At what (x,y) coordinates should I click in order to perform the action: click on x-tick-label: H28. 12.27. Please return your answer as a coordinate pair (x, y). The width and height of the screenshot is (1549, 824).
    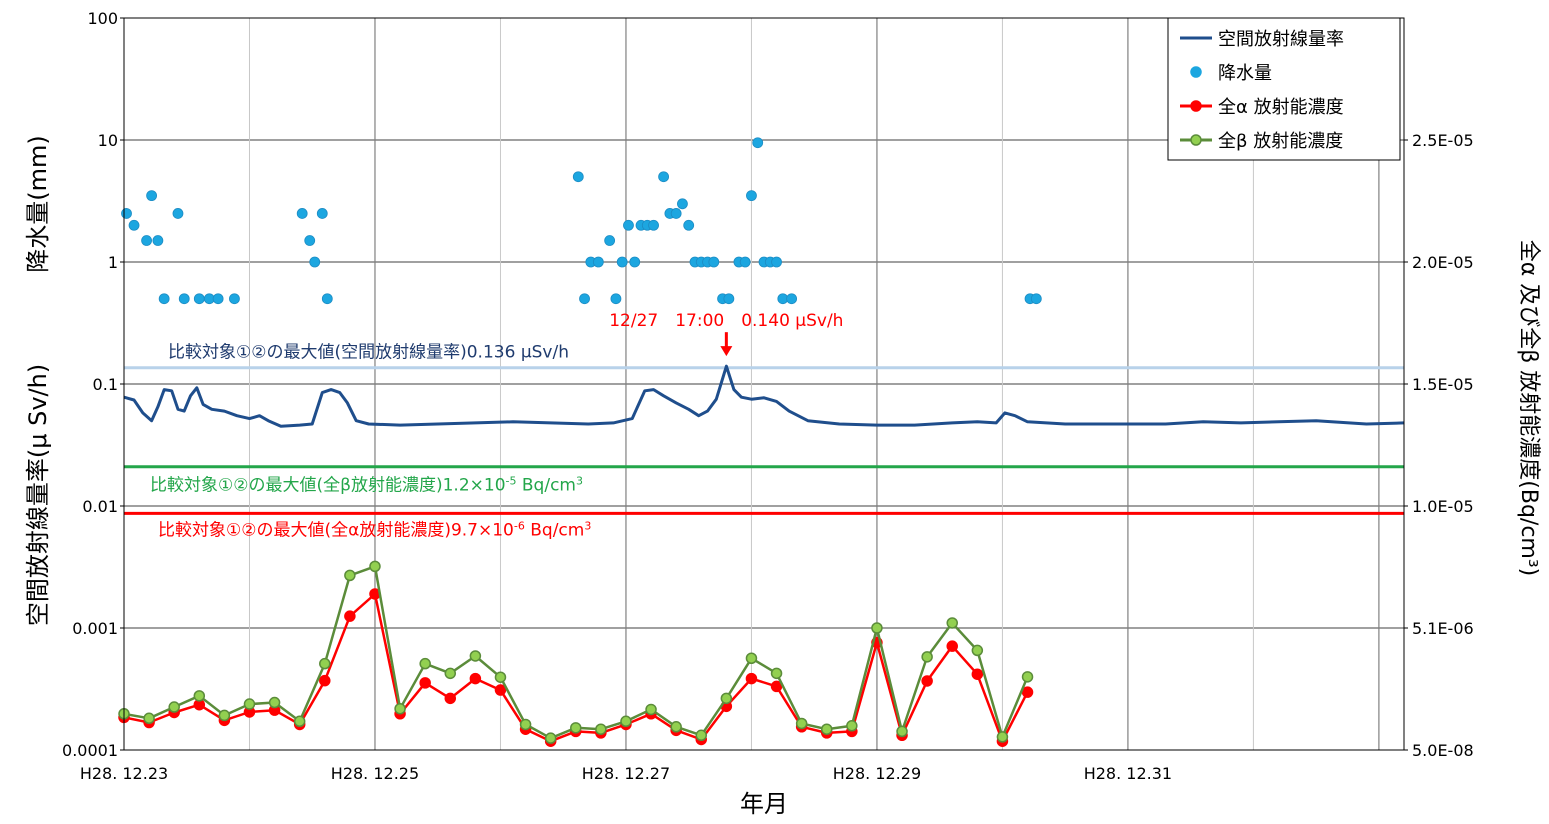
    Looking at the image, I should click on (626, 773).